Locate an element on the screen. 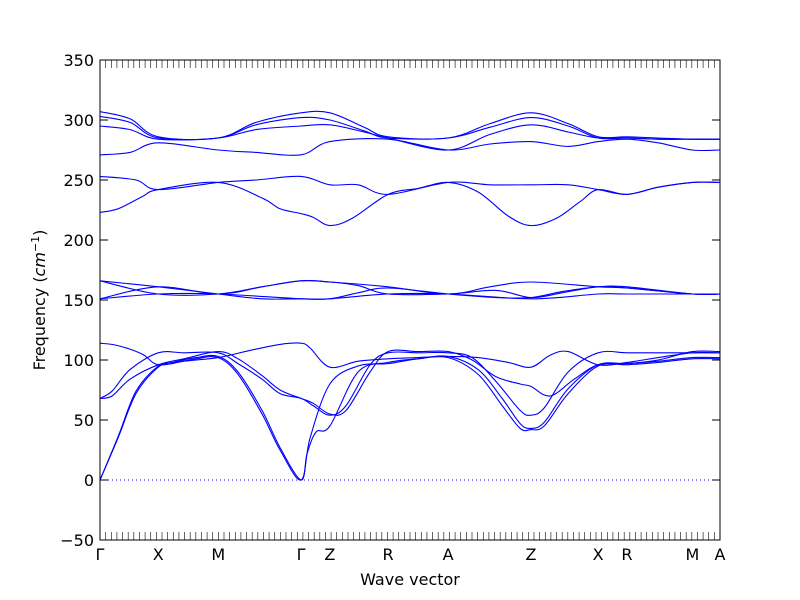 Image resolution: width=800 pixels, height=600 pixels. y-tick-label: 50 is located at coordinates (84, 420).